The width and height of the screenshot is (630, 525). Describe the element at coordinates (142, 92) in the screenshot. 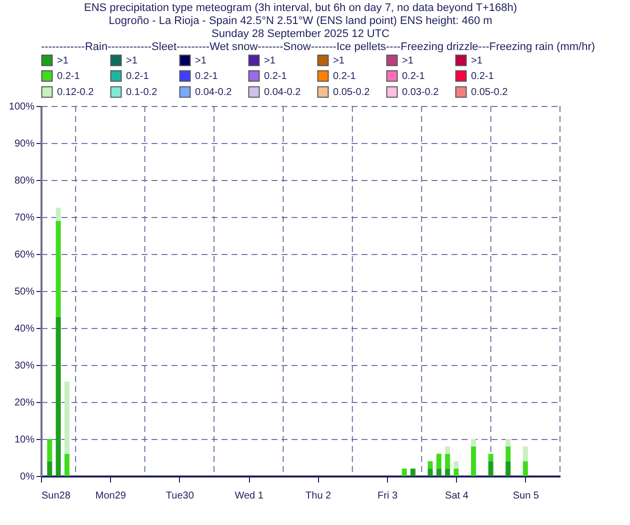

I see `legend-label: 0.1-0.2` at that location.